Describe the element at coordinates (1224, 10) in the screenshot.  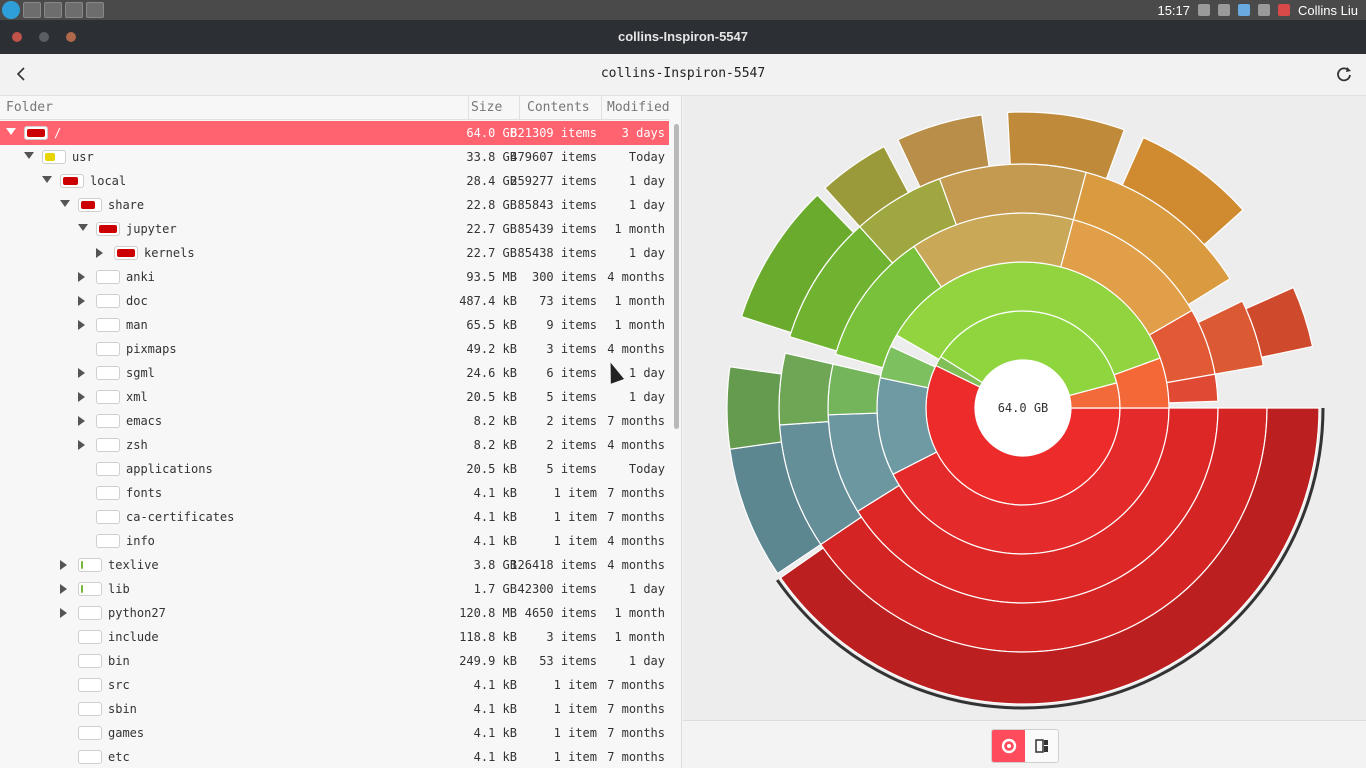
I see `bluetooth-icon` at that location.